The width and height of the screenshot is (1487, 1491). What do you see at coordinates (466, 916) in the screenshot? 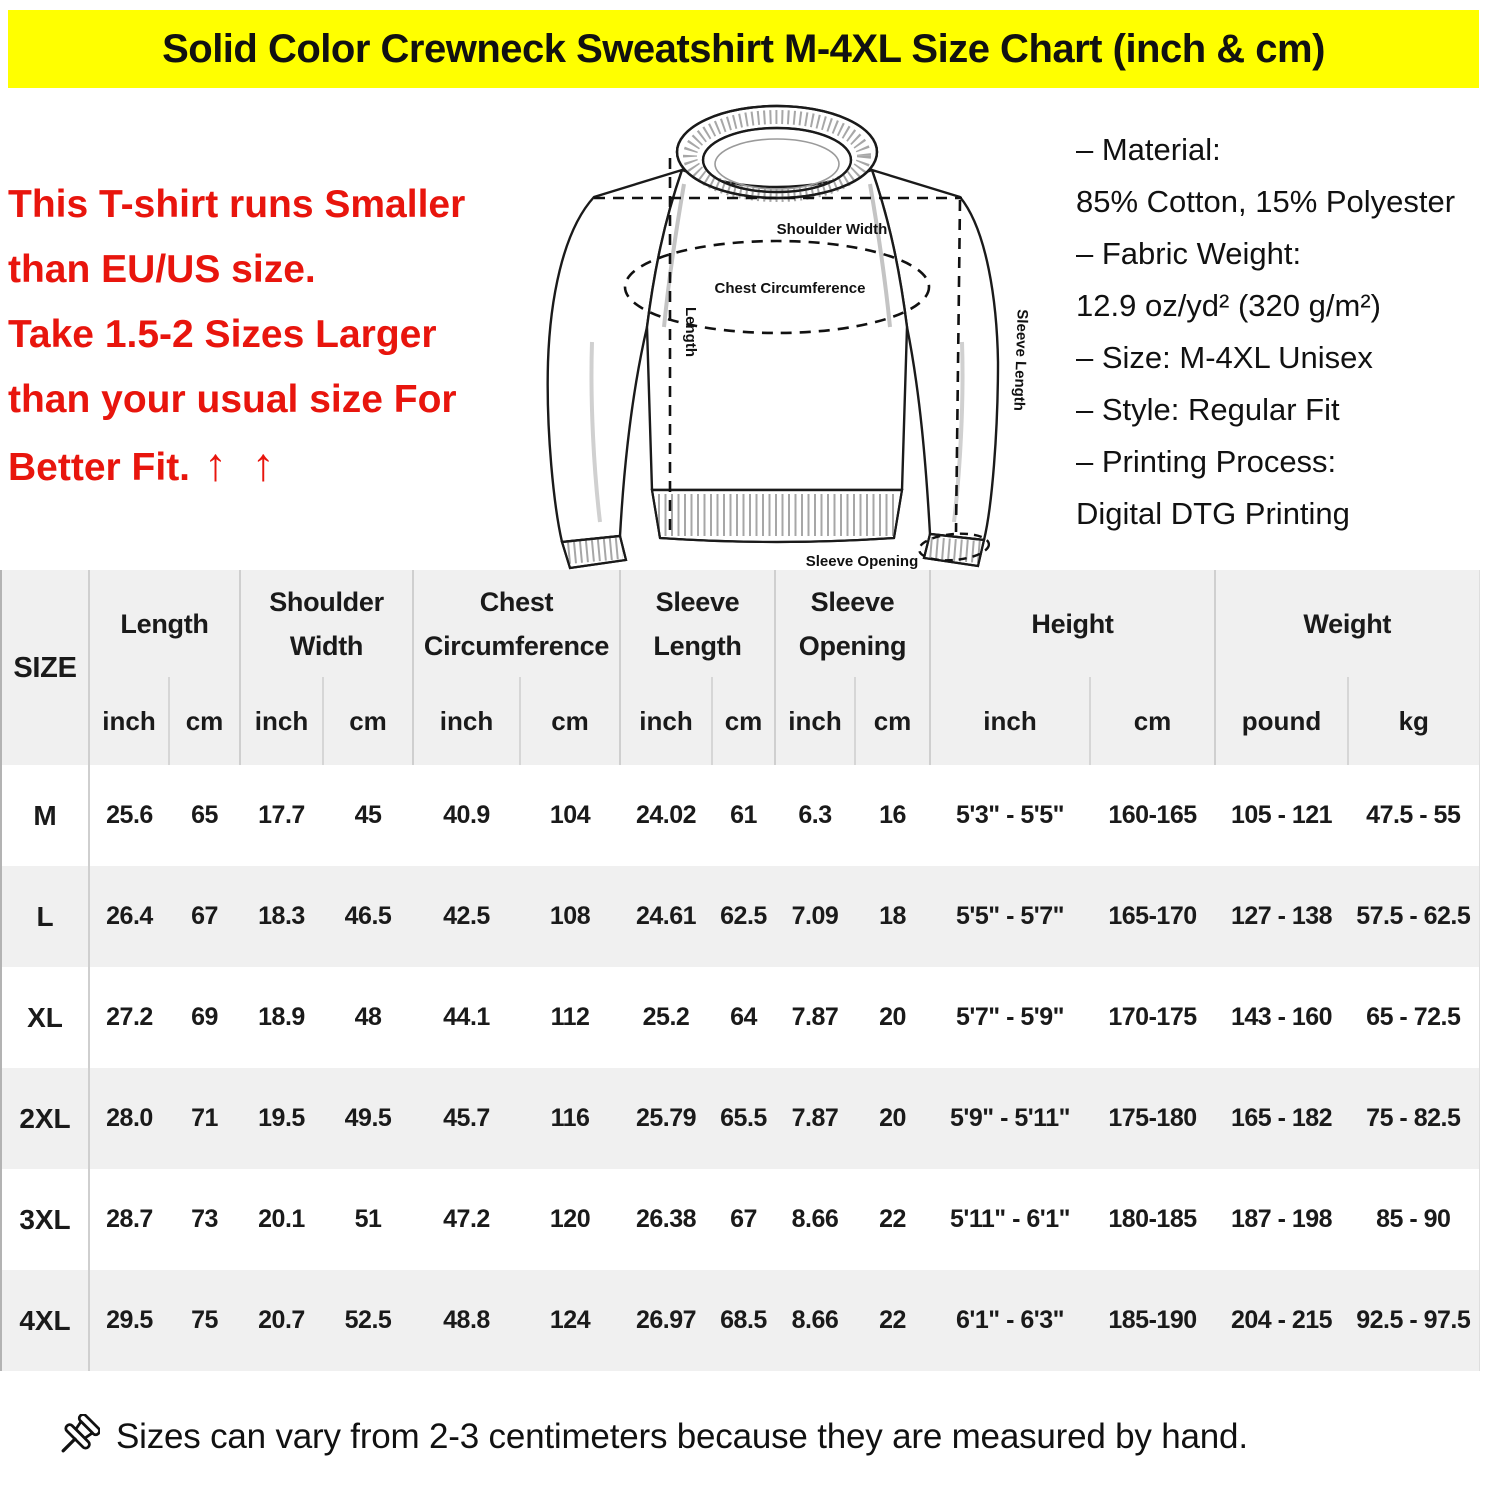
I see `measurement-cell: 42.5` at bounding box center [466, 916].